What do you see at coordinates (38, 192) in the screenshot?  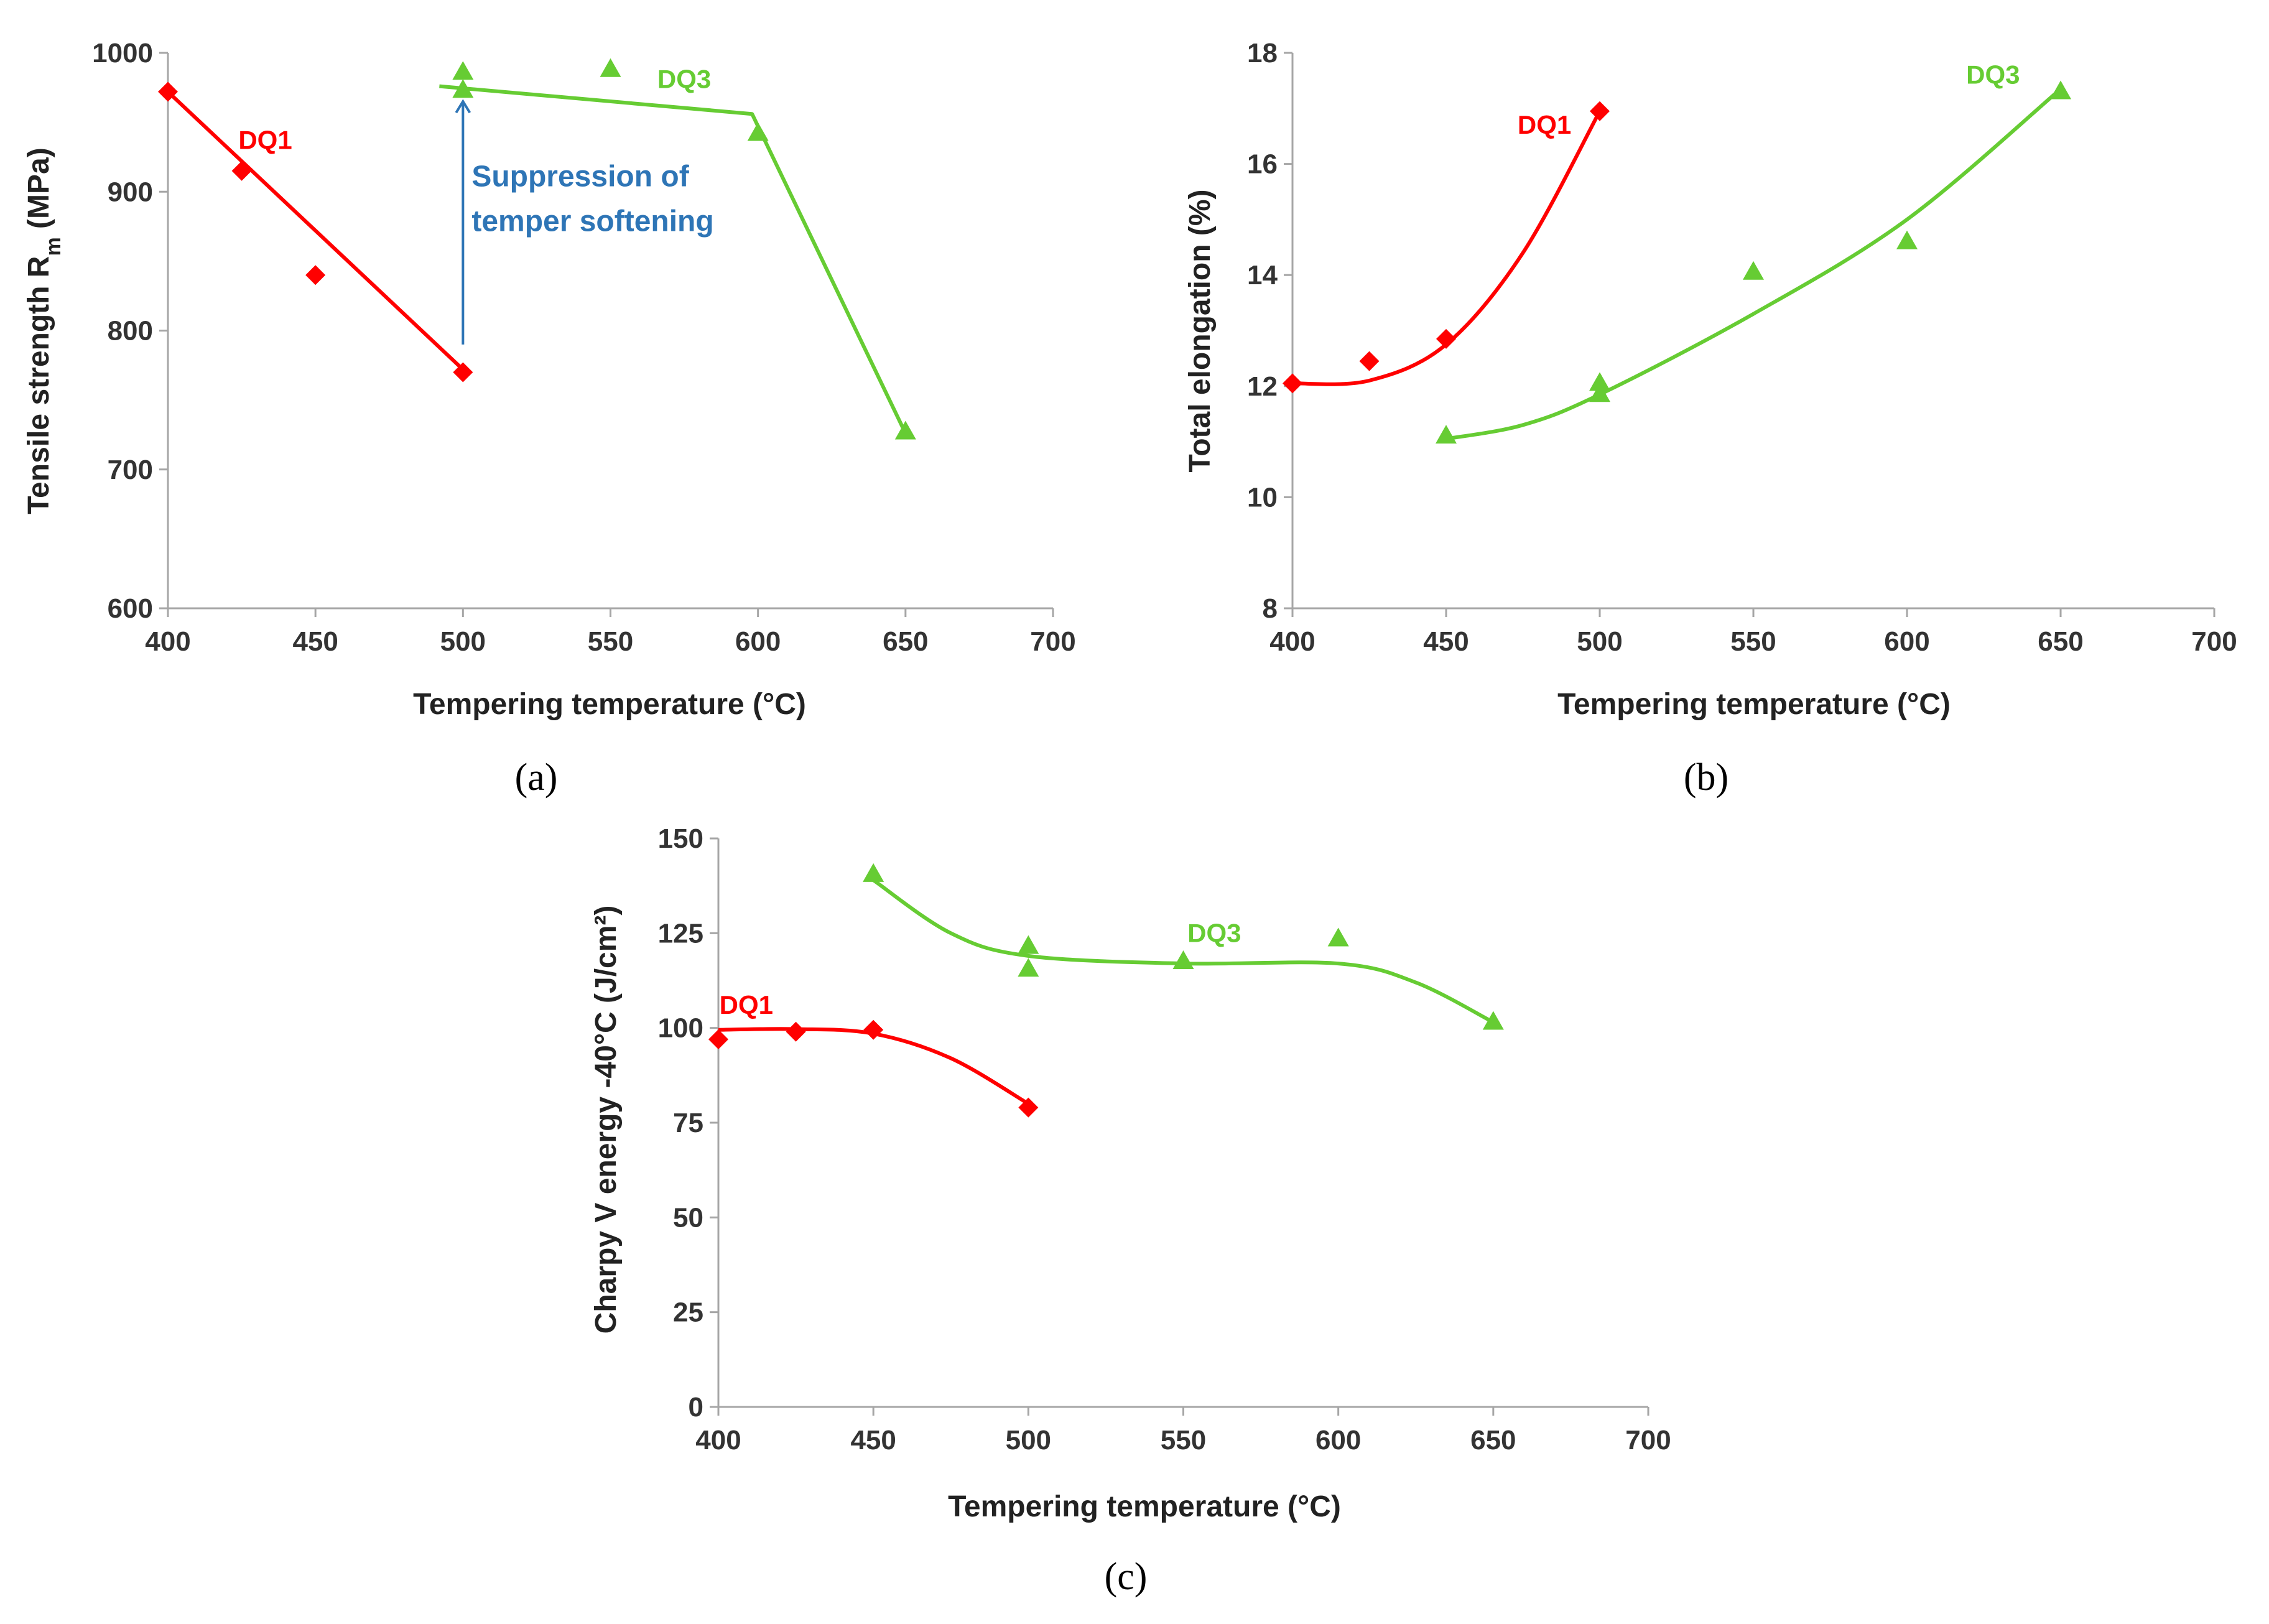 I see `panel-a-y-axis-title-unit: (MPa)` at bounding box center [38, 192].